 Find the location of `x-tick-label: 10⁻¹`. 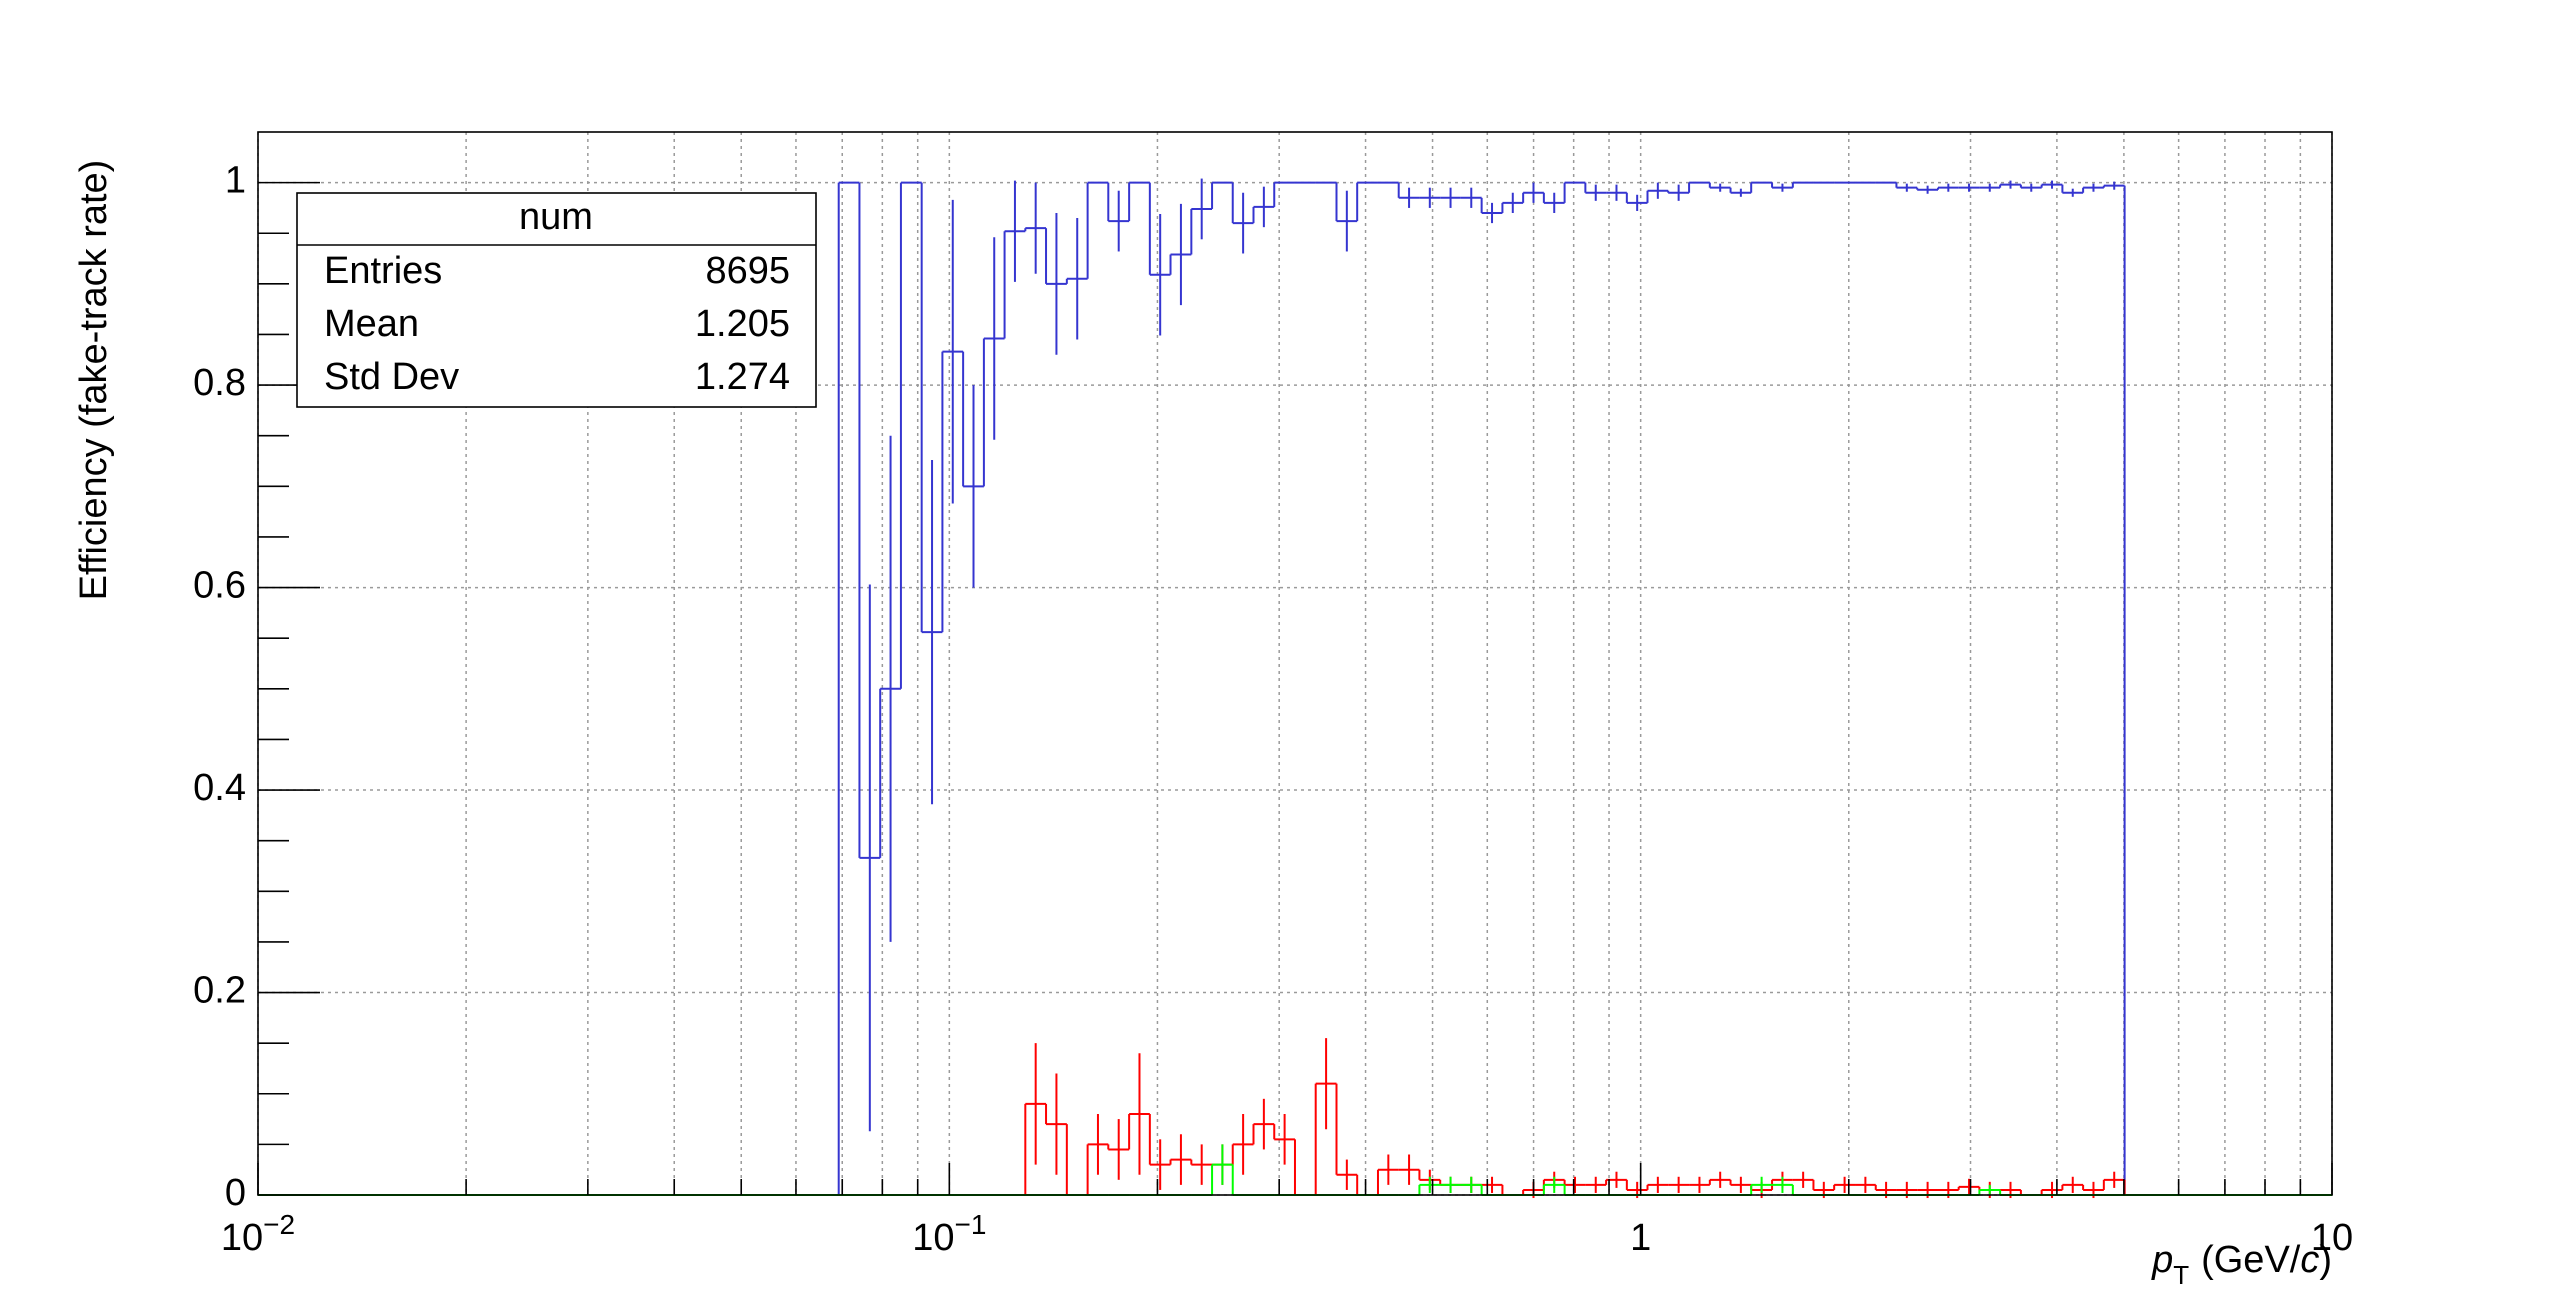

x-tick-label: 10⁻¹ is located at coordinates (949, 1234).